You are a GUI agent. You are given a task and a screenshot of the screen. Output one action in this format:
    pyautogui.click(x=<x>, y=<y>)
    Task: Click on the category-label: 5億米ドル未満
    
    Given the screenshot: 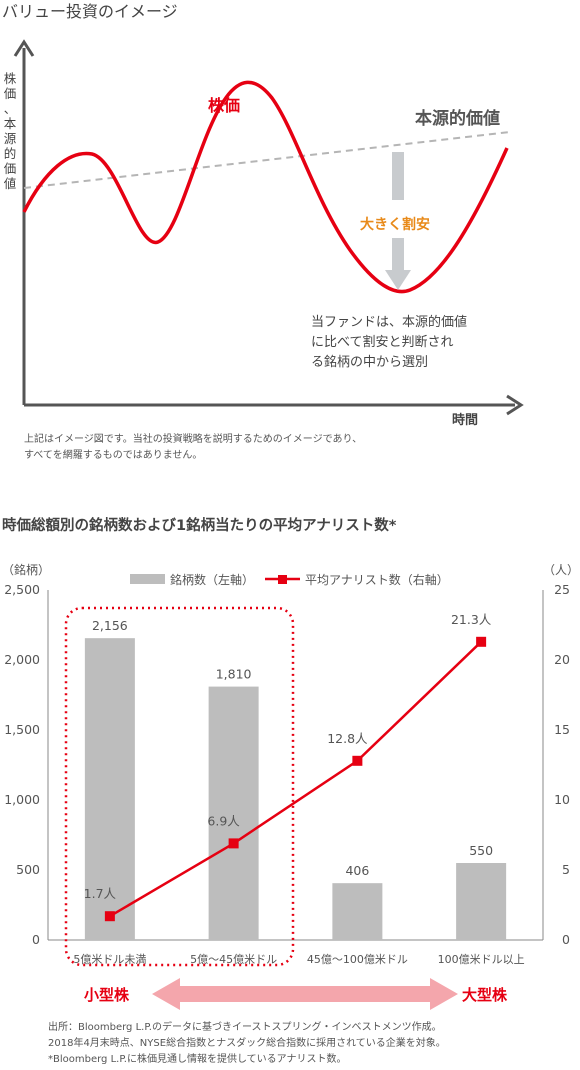 What is the action you would take?
    pyautogui.click(x=109, y=959)
    